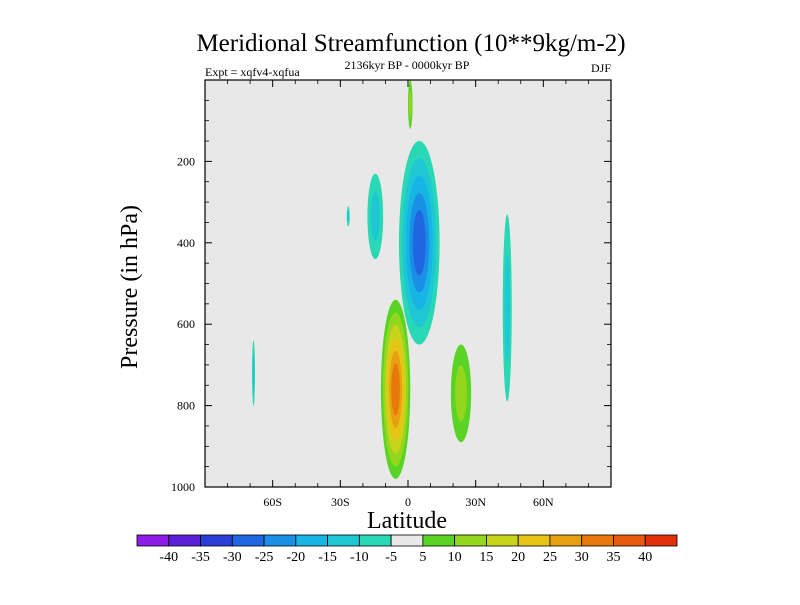 The height and width of the screenshot is (605, 800). What do you see at coordinates (130, 287) in the screenshot?
I see `y-axis-title: Pressure (in hPa)` at bounding box center [130, 287].